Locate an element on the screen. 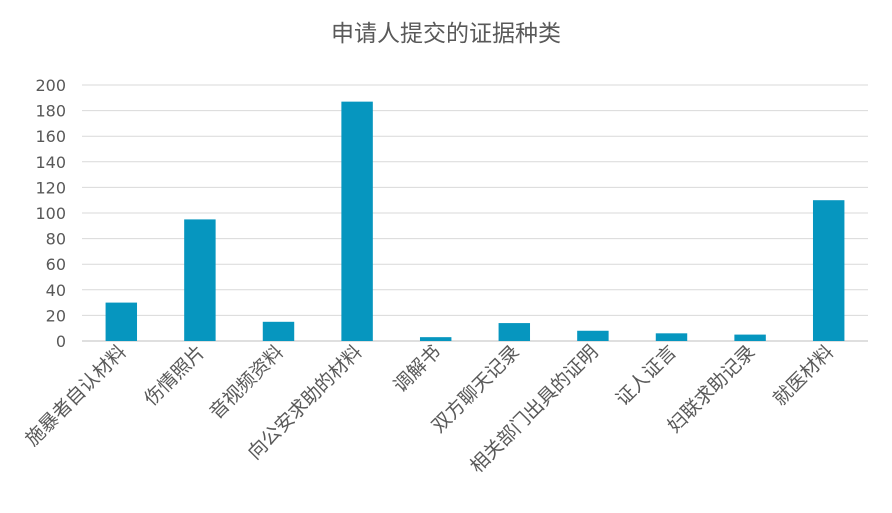  y-tick-label: 100 is located at coordinates (50, 213).